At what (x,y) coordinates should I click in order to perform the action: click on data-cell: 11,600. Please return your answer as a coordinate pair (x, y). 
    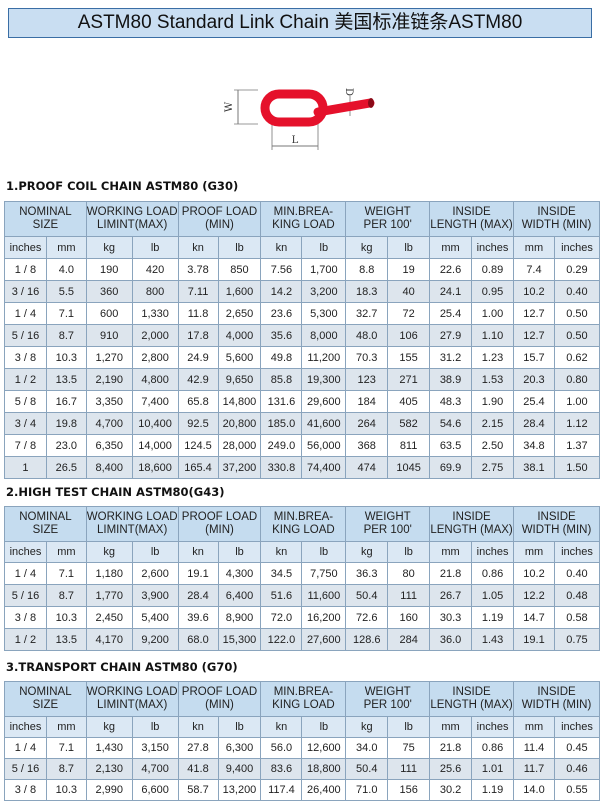
    Looking at the image, I should click on (324, 595).